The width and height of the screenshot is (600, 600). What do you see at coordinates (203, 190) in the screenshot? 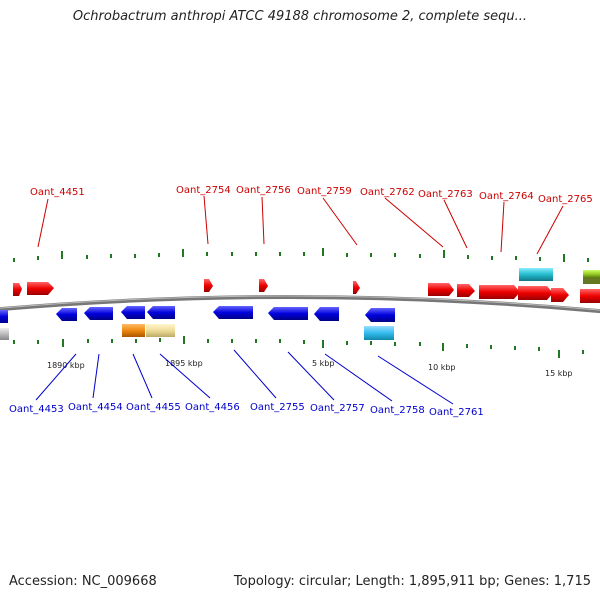
I see `gene-label-upper: Oant_2754` at bounding box center [203, 190].